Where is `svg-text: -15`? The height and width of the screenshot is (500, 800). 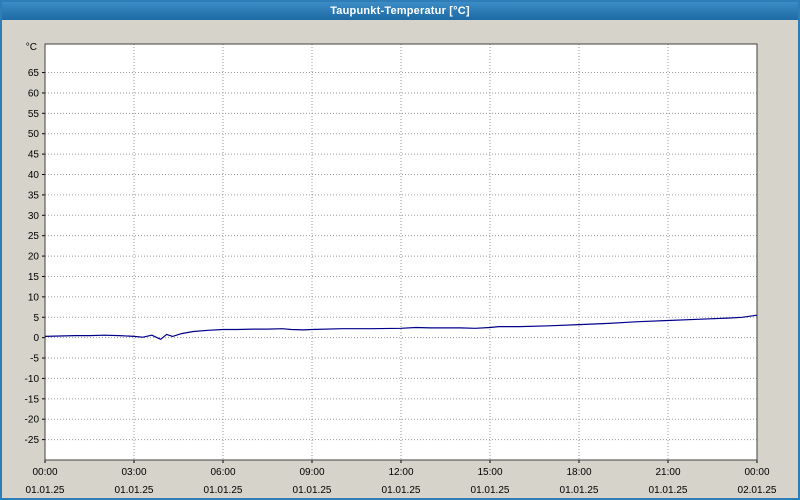 svg-text: -15 is located at coordinates (32, 399).